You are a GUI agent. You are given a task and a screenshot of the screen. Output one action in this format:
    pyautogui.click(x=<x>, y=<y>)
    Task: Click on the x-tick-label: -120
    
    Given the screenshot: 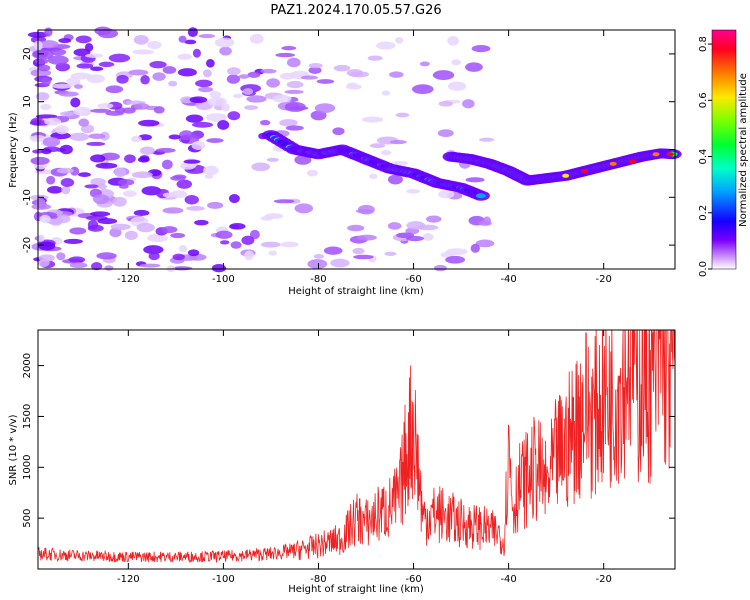 What is the action you would take?
    pyautogui.click(x=128, y=579)
    